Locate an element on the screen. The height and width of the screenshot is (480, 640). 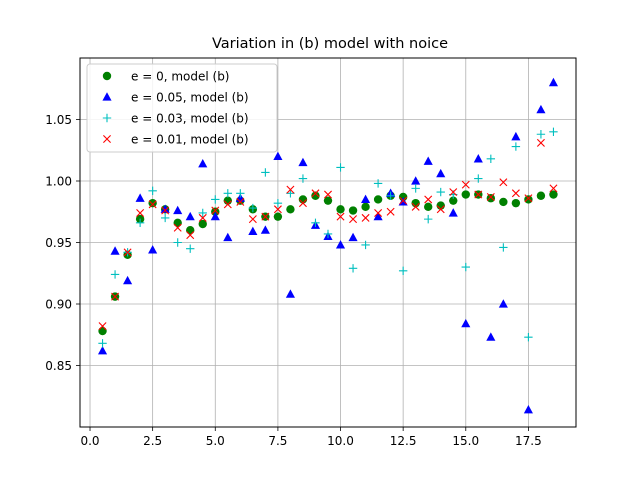
x-tick-label: 5.0 is located at coordinates (215, 441).